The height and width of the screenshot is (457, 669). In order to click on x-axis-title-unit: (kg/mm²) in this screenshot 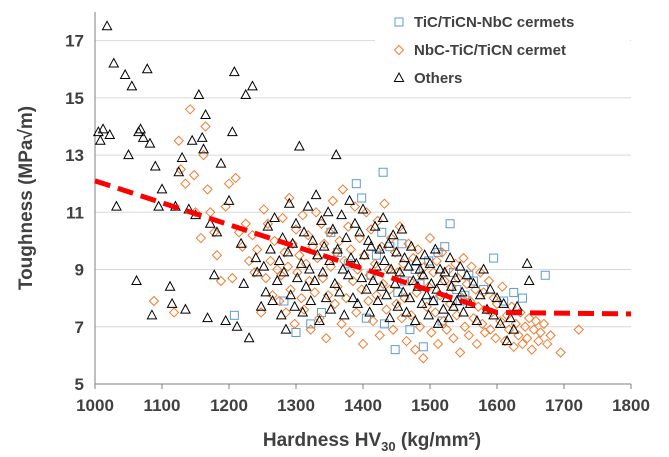, I will do `click(439, 440)`.